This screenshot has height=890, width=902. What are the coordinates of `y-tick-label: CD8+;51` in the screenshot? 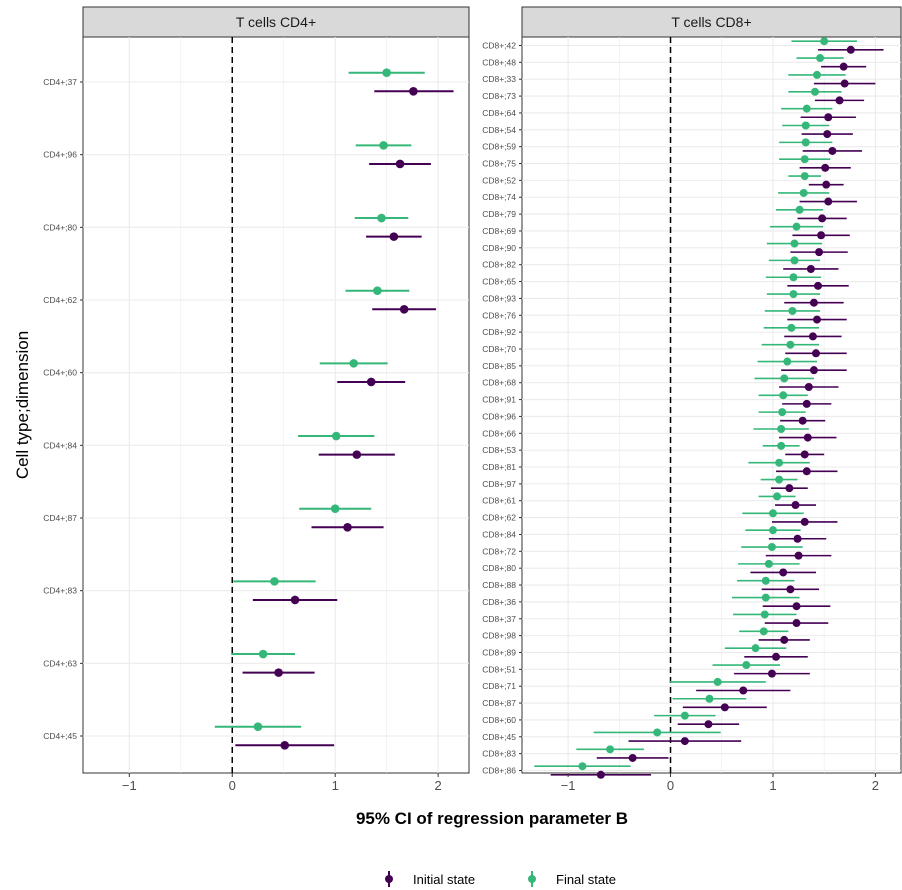 It's located at (499, 669).